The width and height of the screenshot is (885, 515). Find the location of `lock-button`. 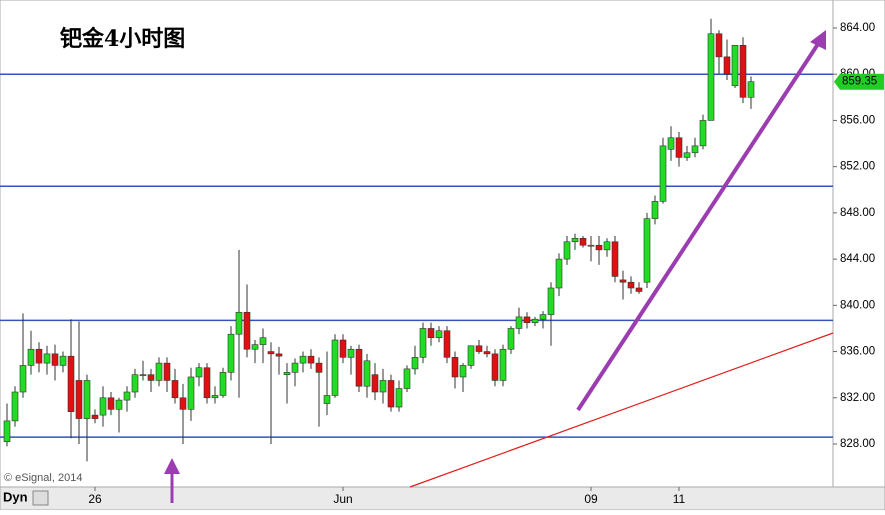

lock-button is located at coordinates (40, 498).